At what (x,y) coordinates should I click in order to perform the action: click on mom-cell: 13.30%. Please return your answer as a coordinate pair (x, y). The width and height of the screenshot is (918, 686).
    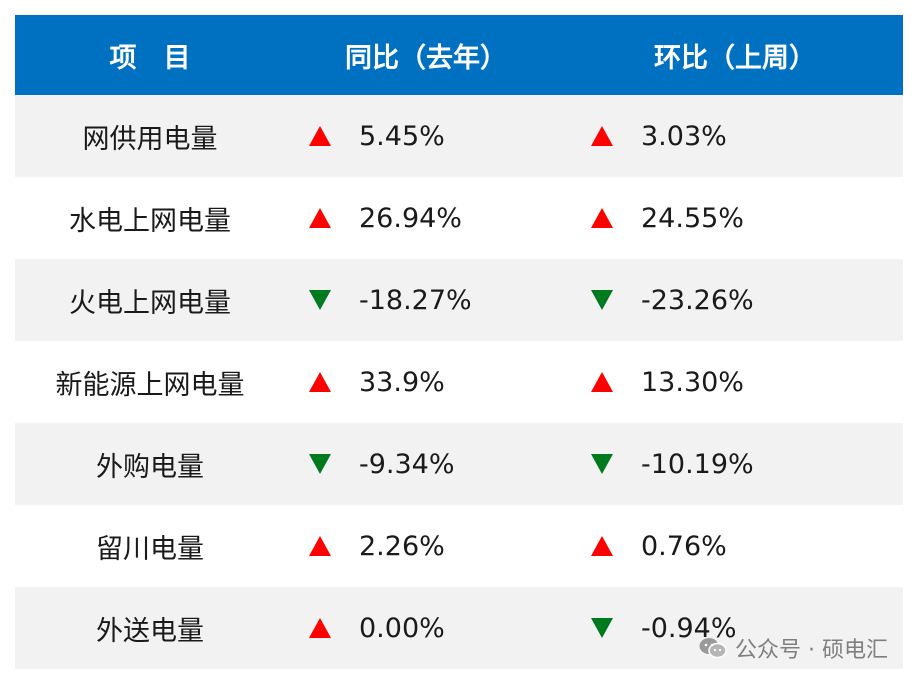
    Looking at the image, I should click on (667, 382).